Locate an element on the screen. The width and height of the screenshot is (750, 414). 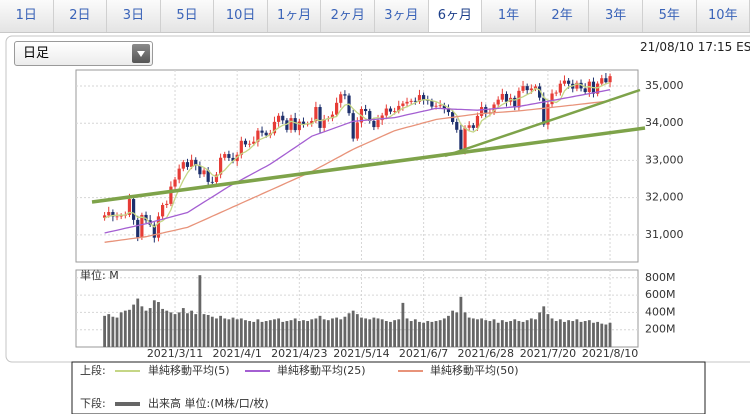
period-tab: 1日 is located at coordinates (27, 16).